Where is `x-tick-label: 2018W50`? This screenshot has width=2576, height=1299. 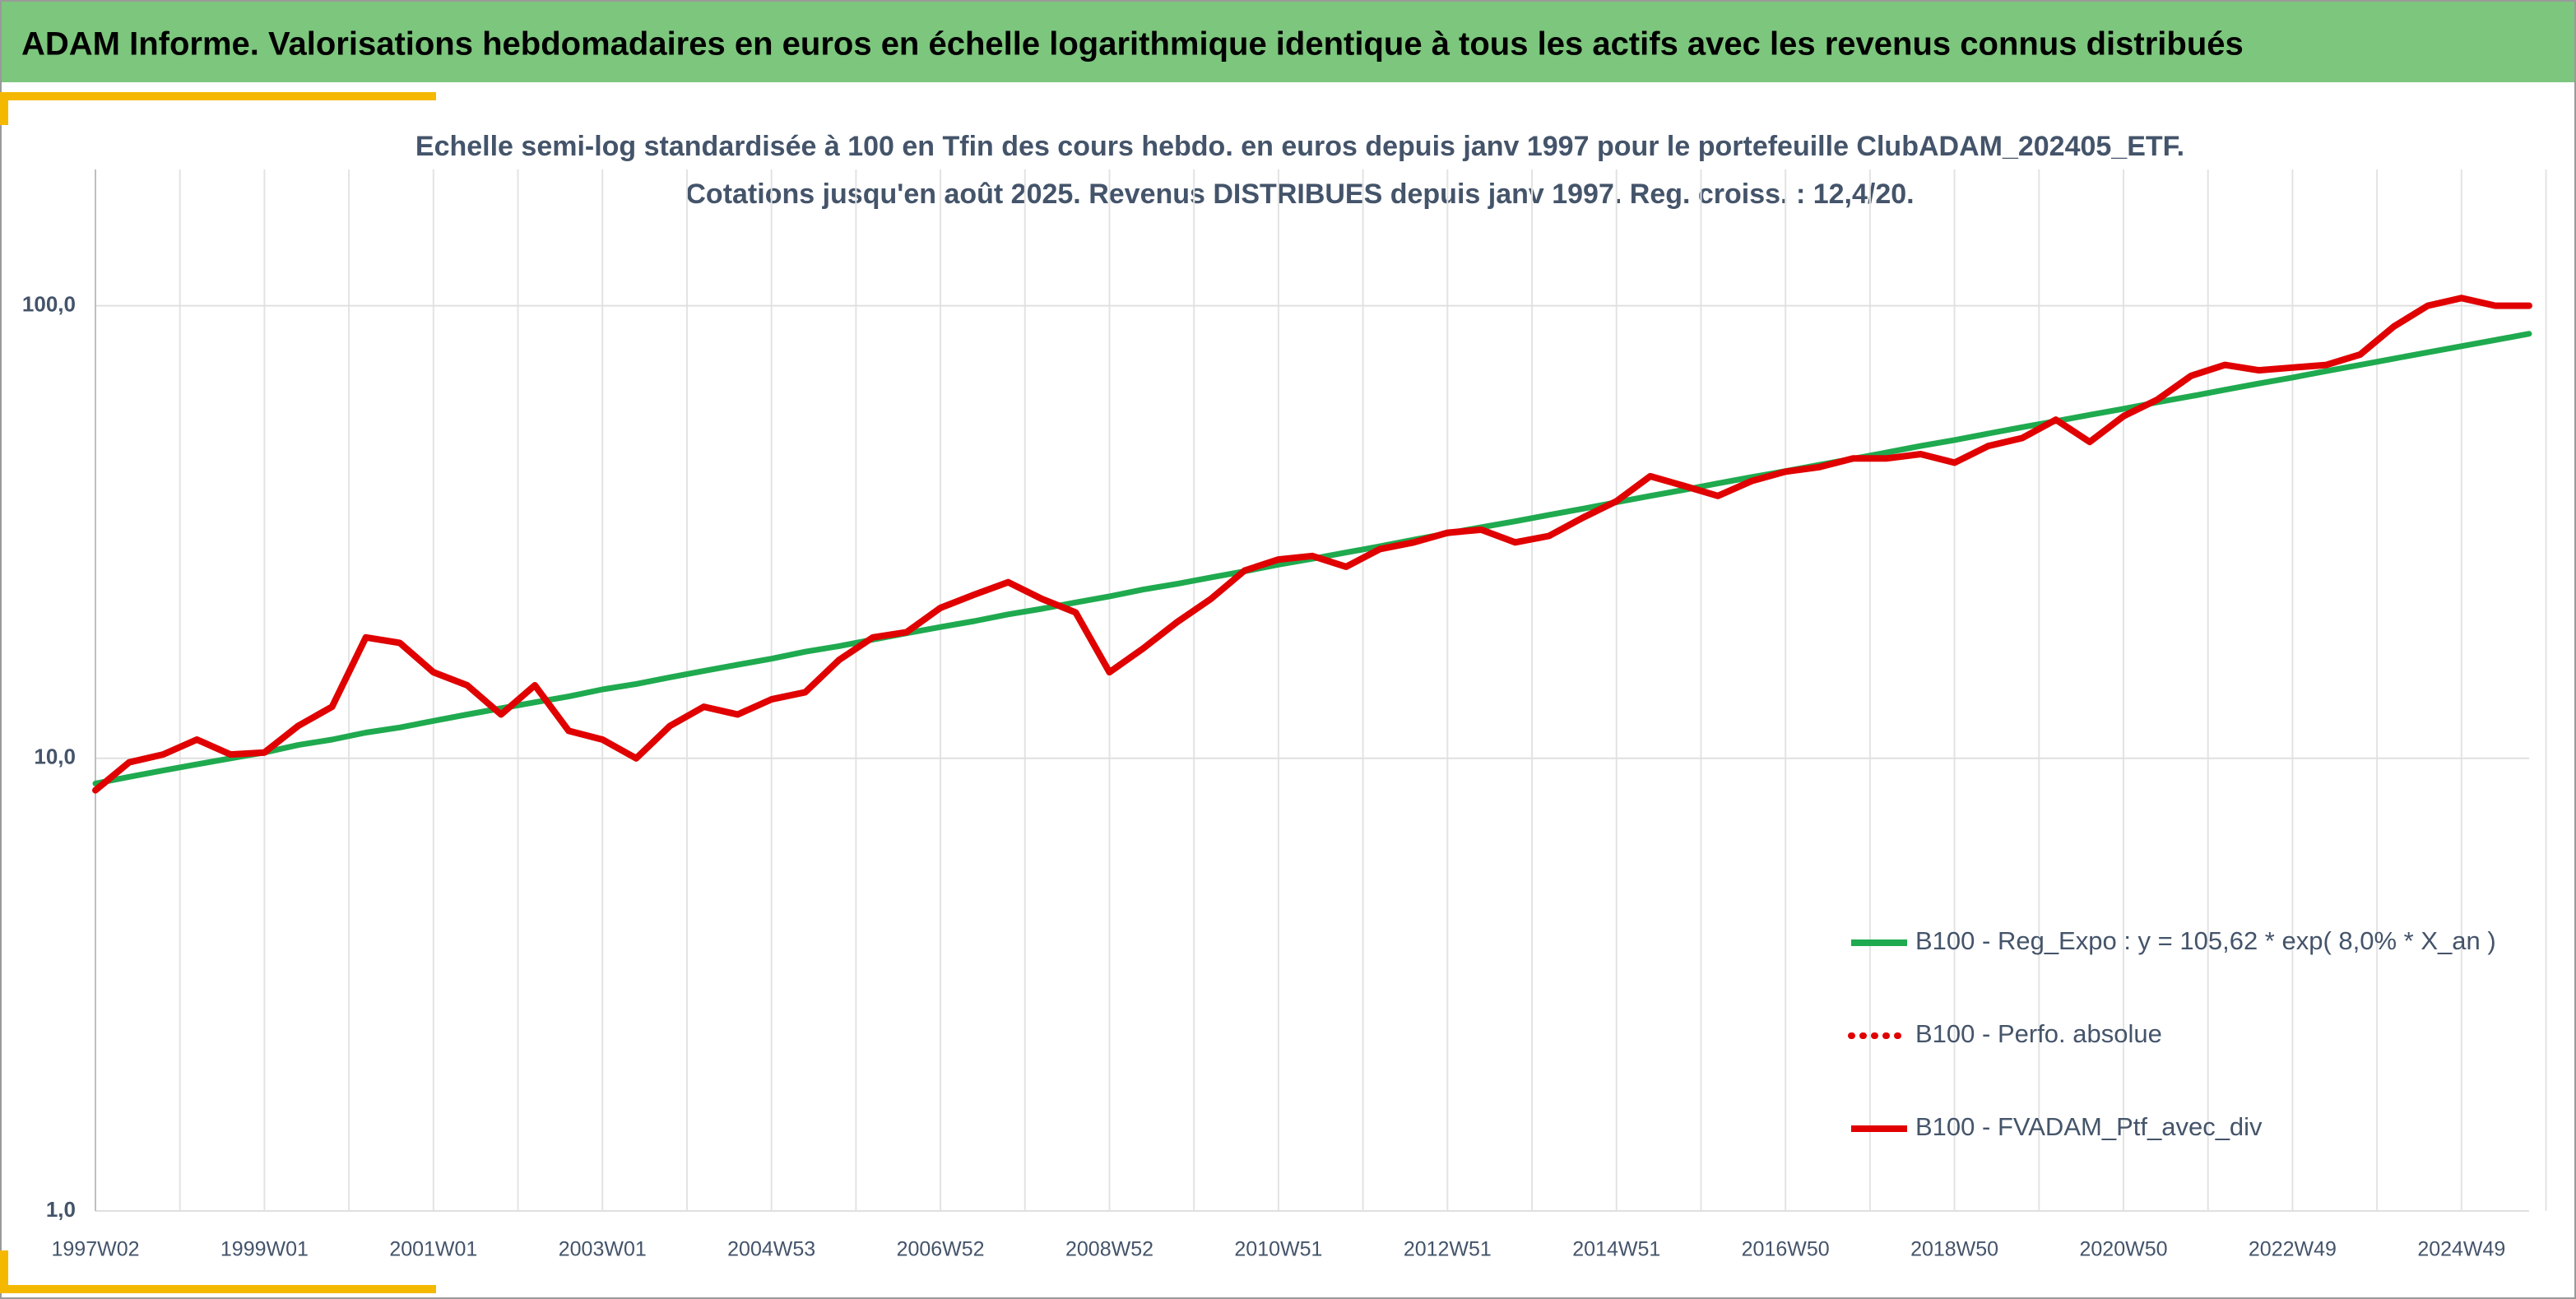 x-tick-label: 2018W50 is located at coordinates (1954, 1249).